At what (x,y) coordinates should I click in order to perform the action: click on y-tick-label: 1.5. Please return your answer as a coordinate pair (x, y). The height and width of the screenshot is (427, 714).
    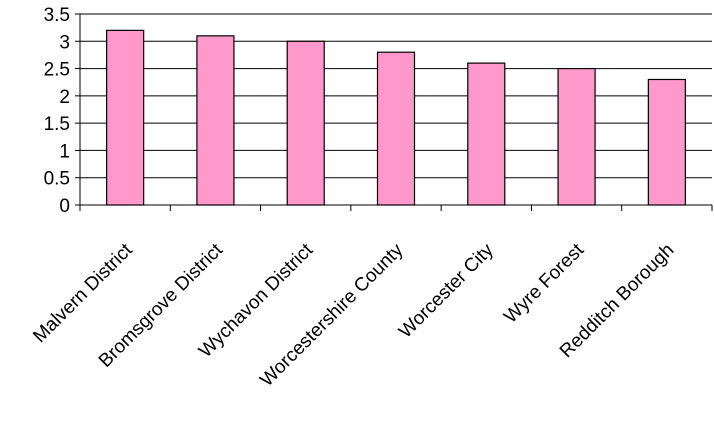
    Looking at the image, I should click on (57, 124).